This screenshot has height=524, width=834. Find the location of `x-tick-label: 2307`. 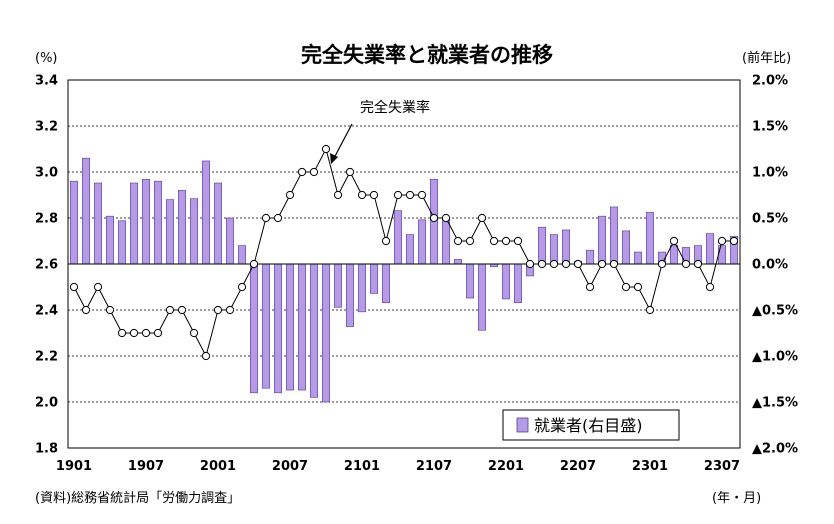

x-tick-label: 2307 is located at coordinates (722, 466).